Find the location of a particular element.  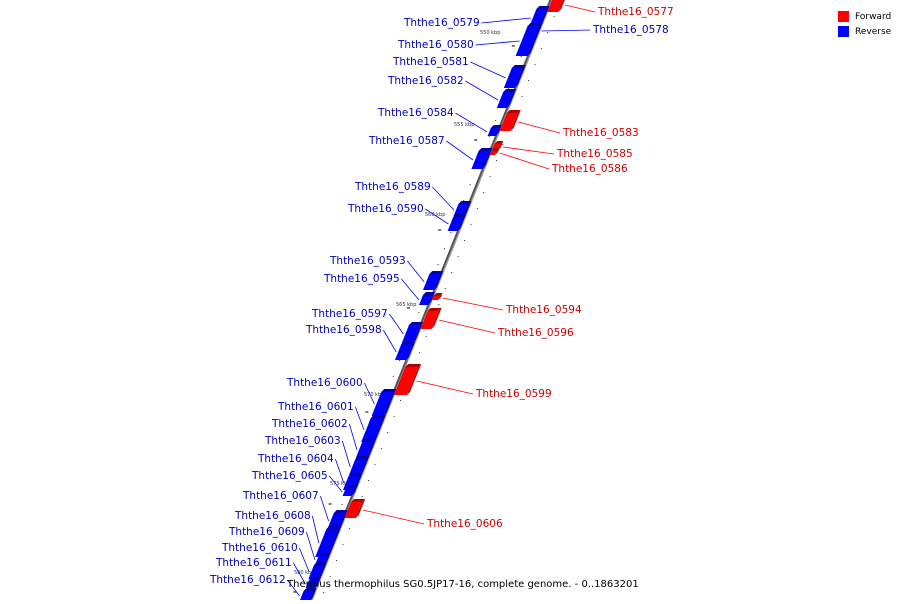

gene-label-Ththe16_0581: Ththe16_0581 is located at coordinates (430, 62).